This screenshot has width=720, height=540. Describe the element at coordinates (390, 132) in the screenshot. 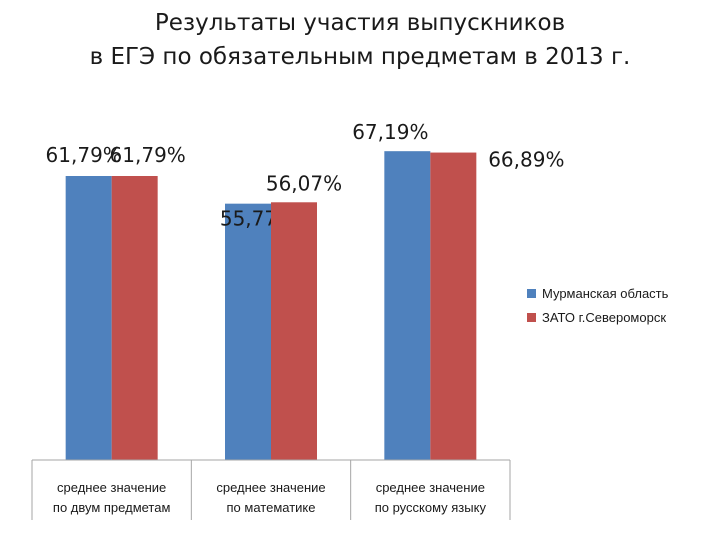

I see `data-label-1-3: 67,19%` at that location.